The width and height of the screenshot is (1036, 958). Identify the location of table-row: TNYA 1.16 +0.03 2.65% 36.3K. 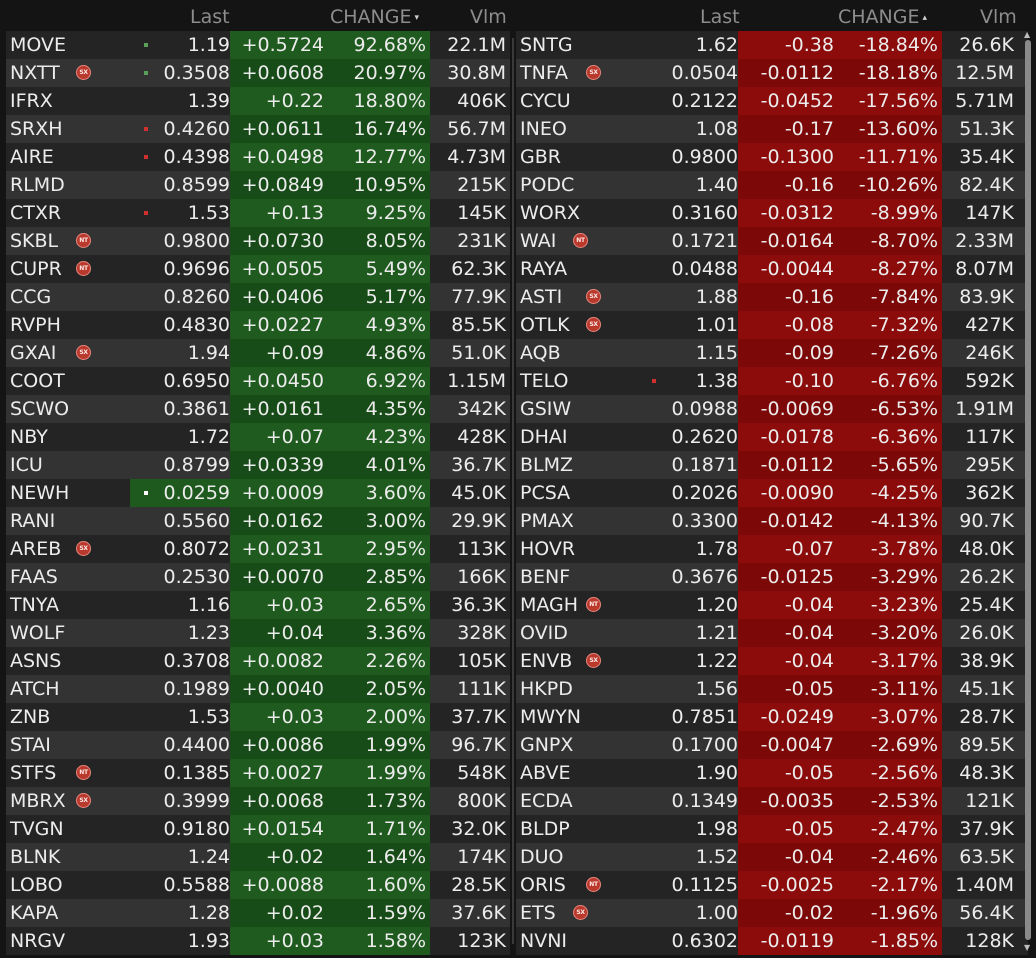
(258, 605).